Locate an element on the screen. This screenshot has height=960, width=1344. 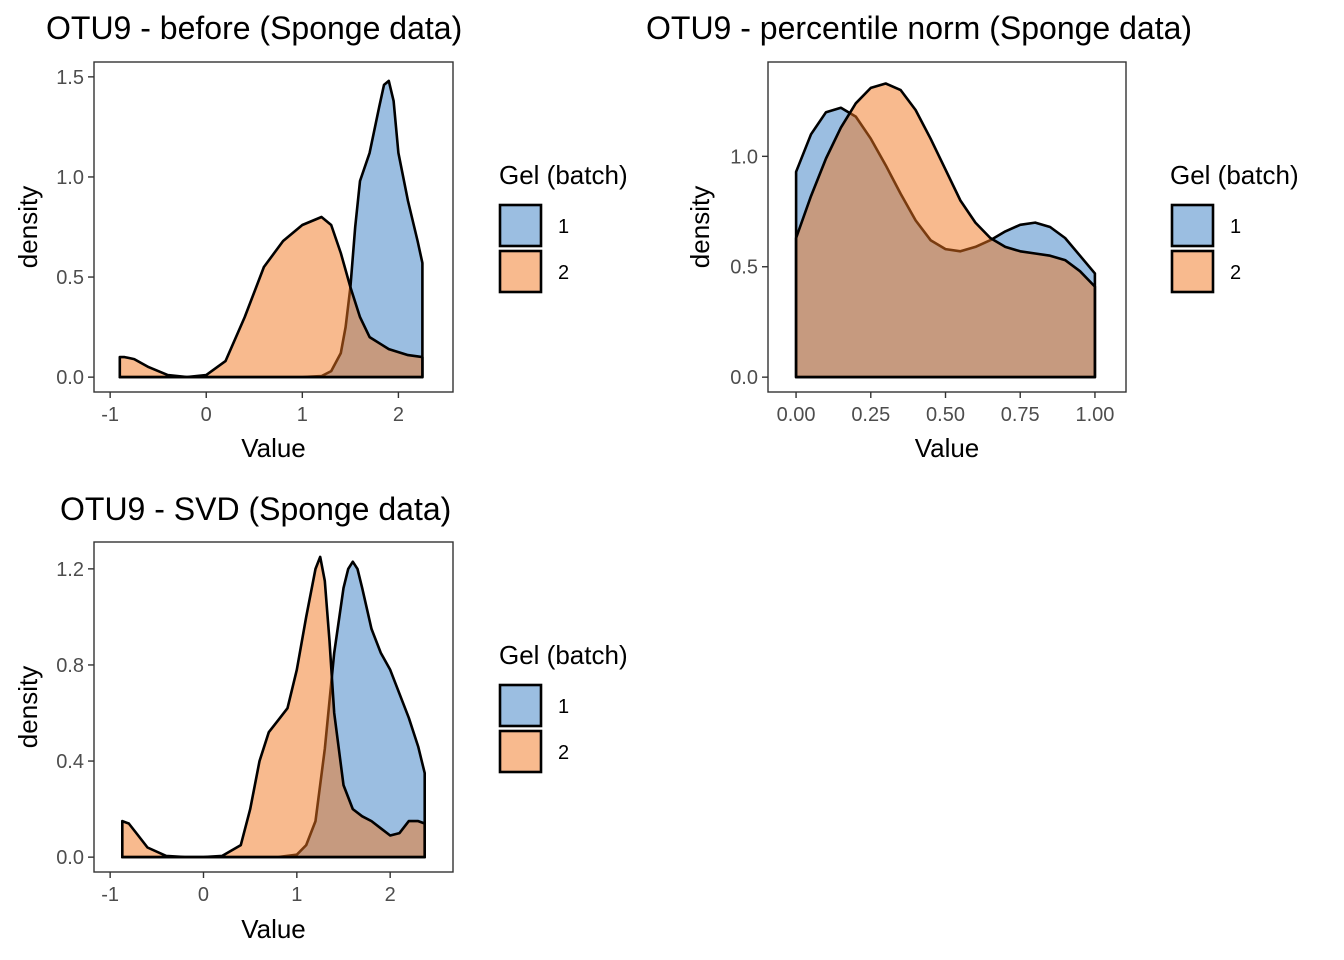
x-axis-ticks: 0.00 0.25 0.50 0.75 1.00 is located at coordinates (945, 409).